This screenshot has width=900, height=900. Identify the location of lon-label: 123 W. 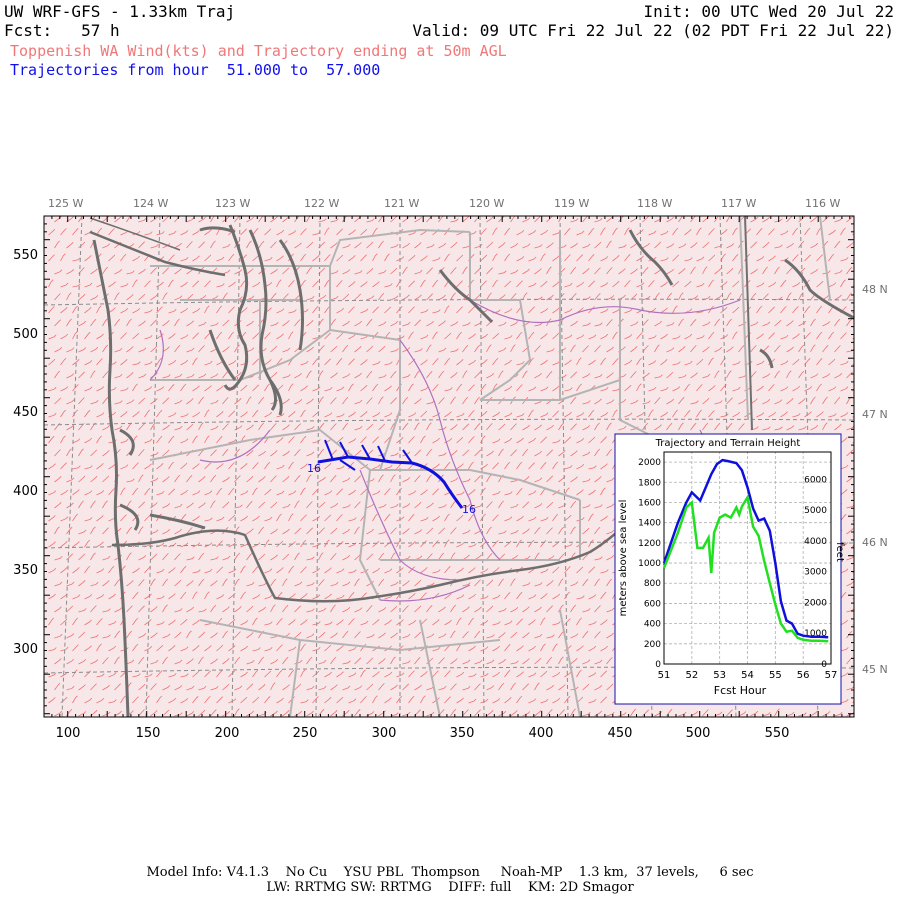
(232, 203).